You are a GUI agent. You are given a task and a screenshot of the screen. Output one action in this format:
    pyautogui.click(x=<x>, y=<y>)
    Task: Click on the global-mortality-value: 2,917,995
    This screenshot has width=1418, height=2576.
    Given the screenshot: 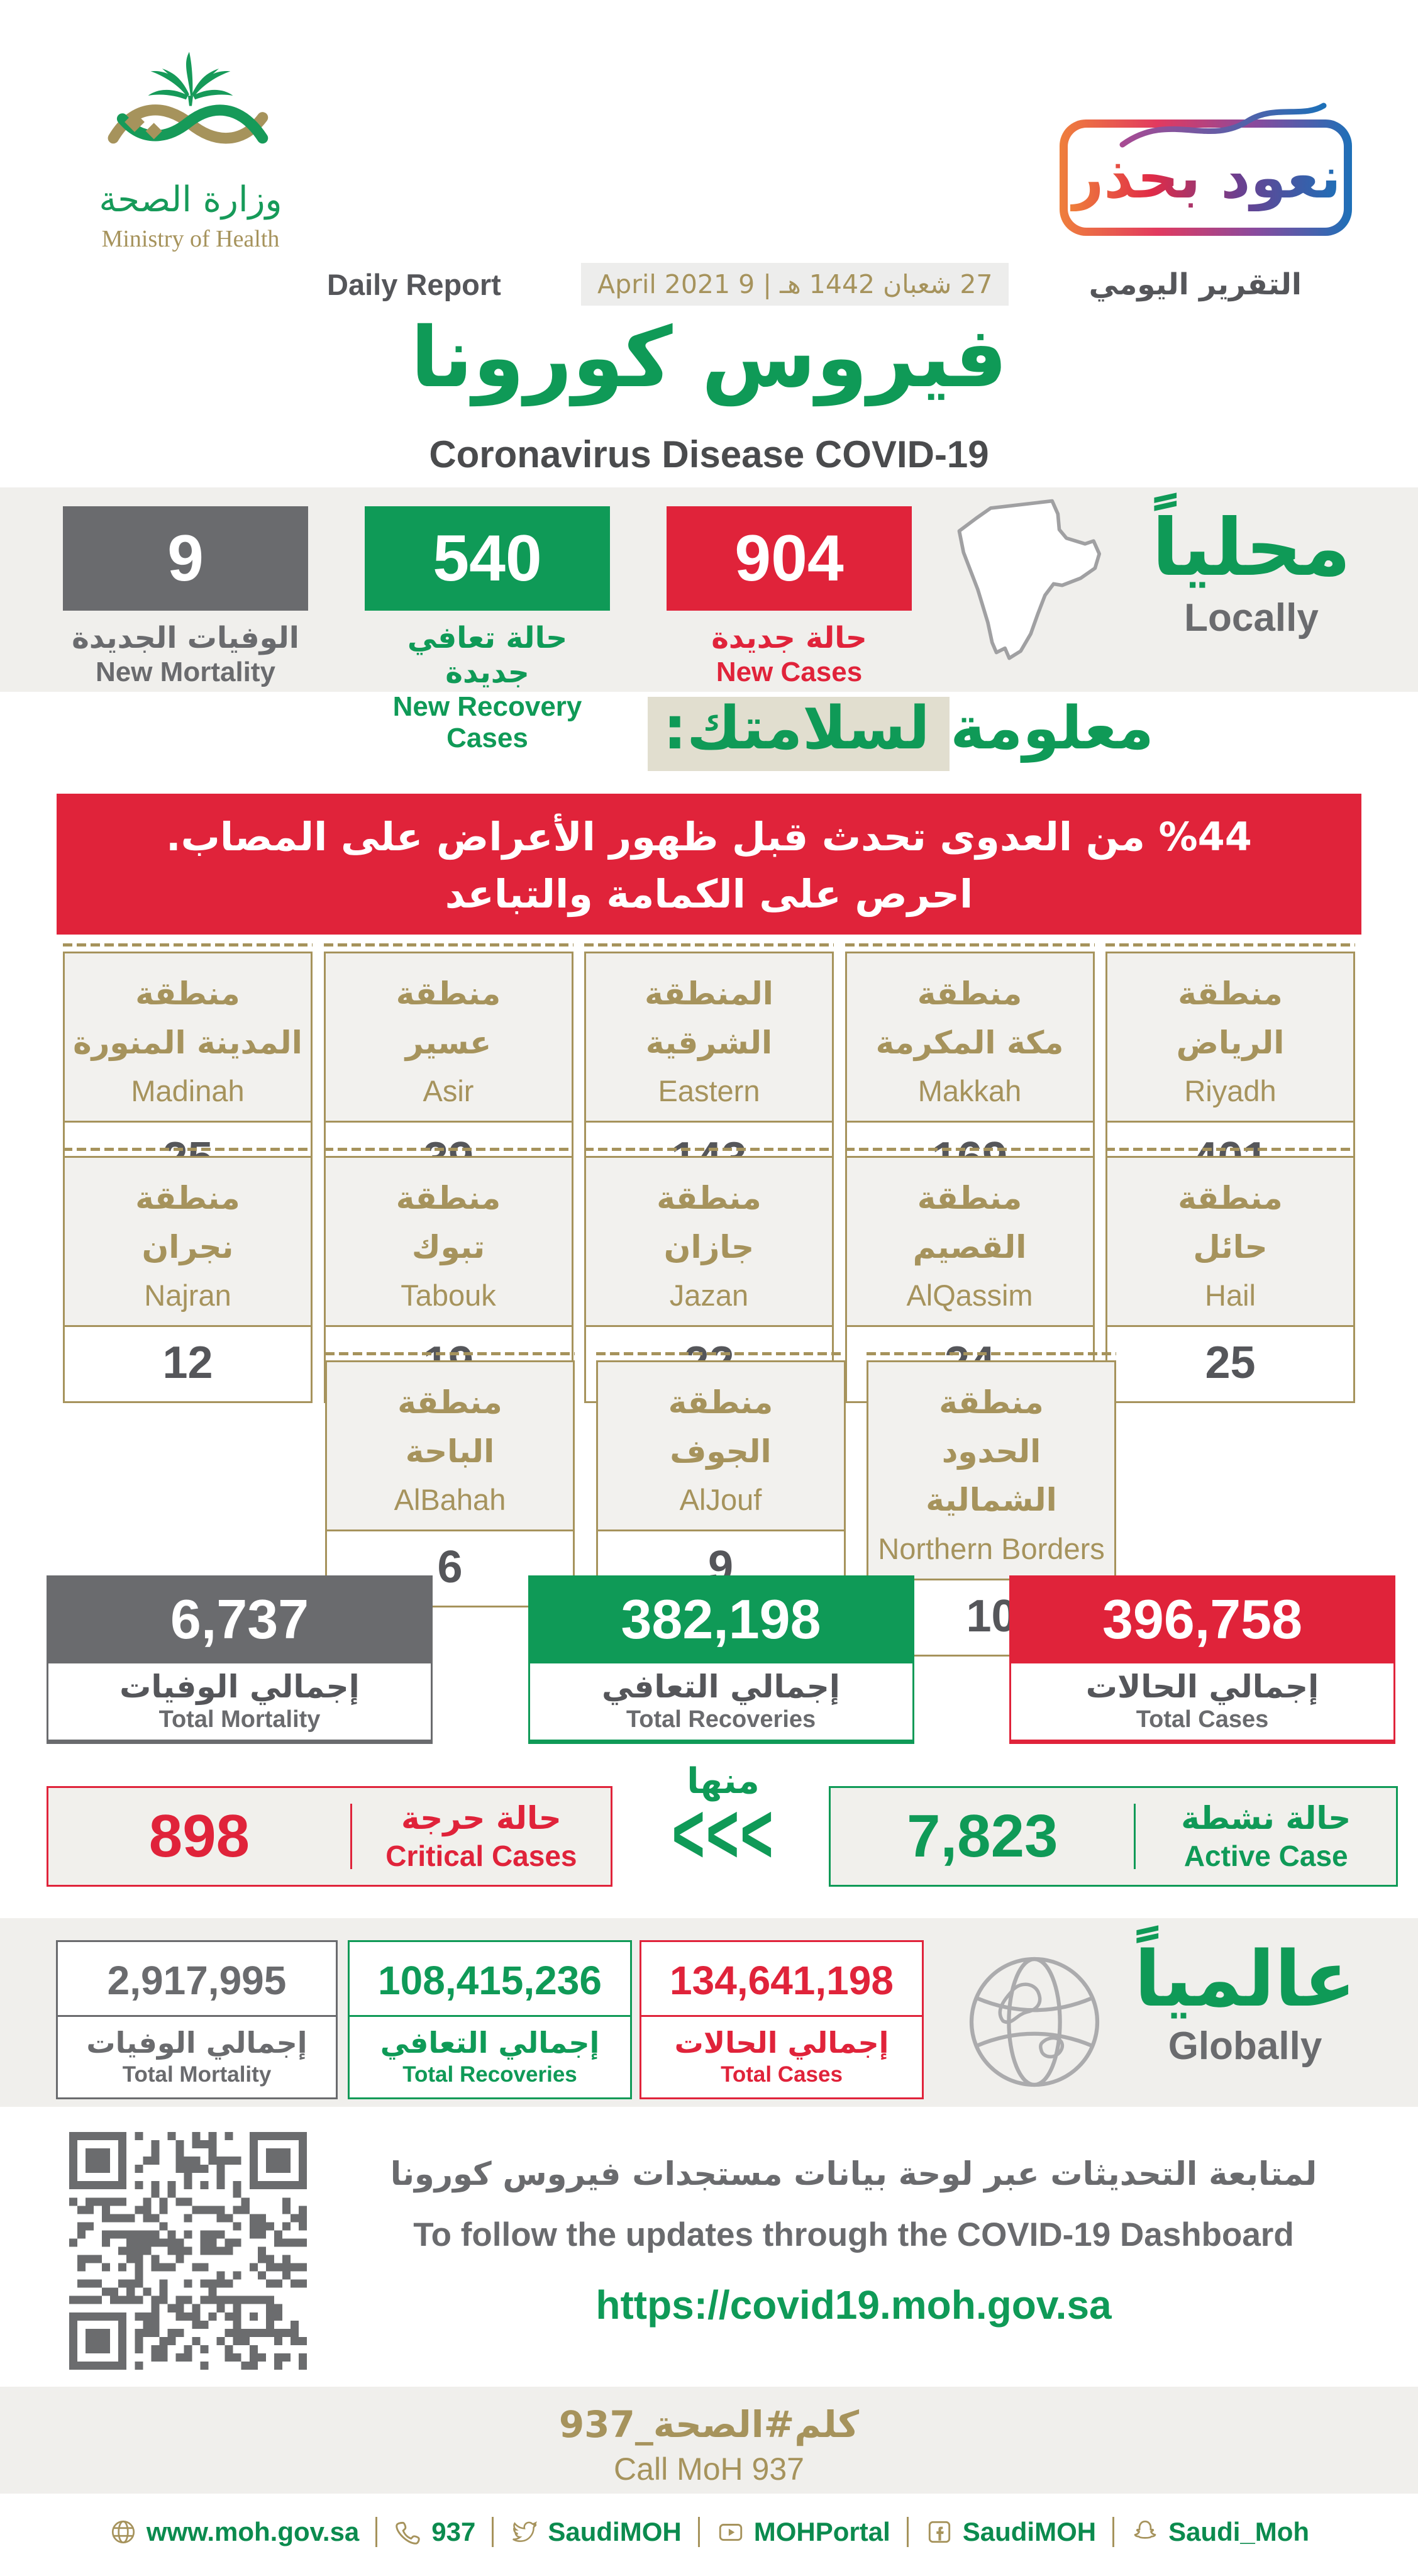 What is the action you would take?
    pyautogui.click(x=197, y=1979)
    